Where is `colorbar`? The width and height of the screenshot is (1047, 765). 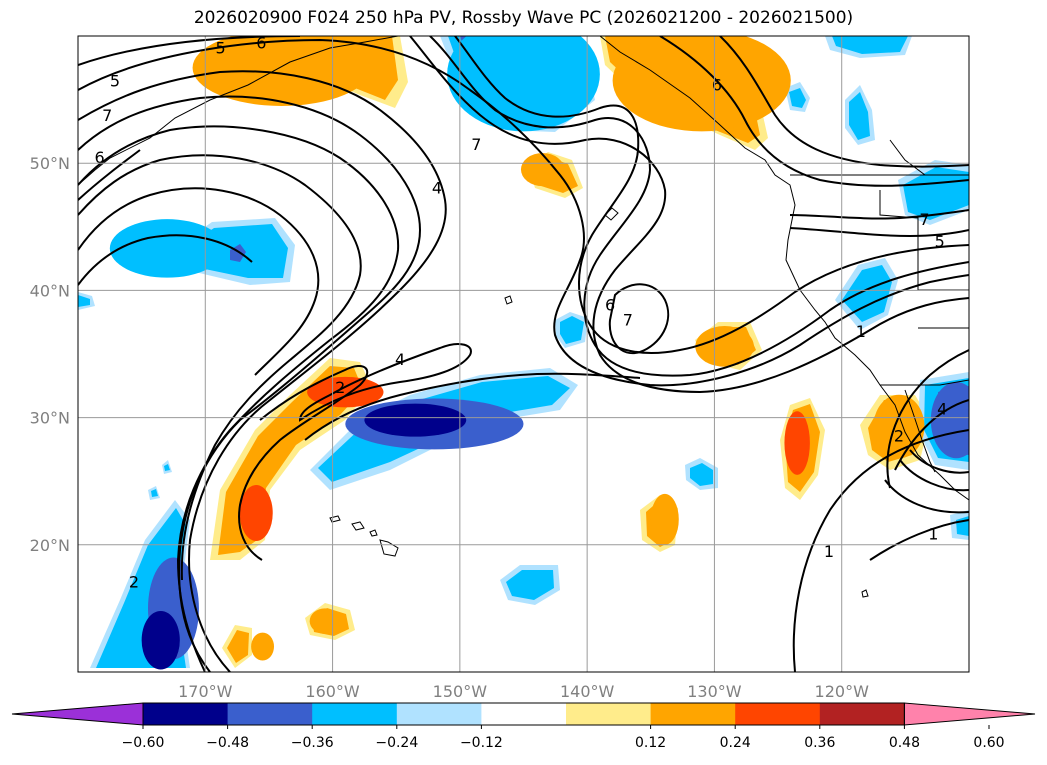
colorbar is located at coordinates (523, 714).